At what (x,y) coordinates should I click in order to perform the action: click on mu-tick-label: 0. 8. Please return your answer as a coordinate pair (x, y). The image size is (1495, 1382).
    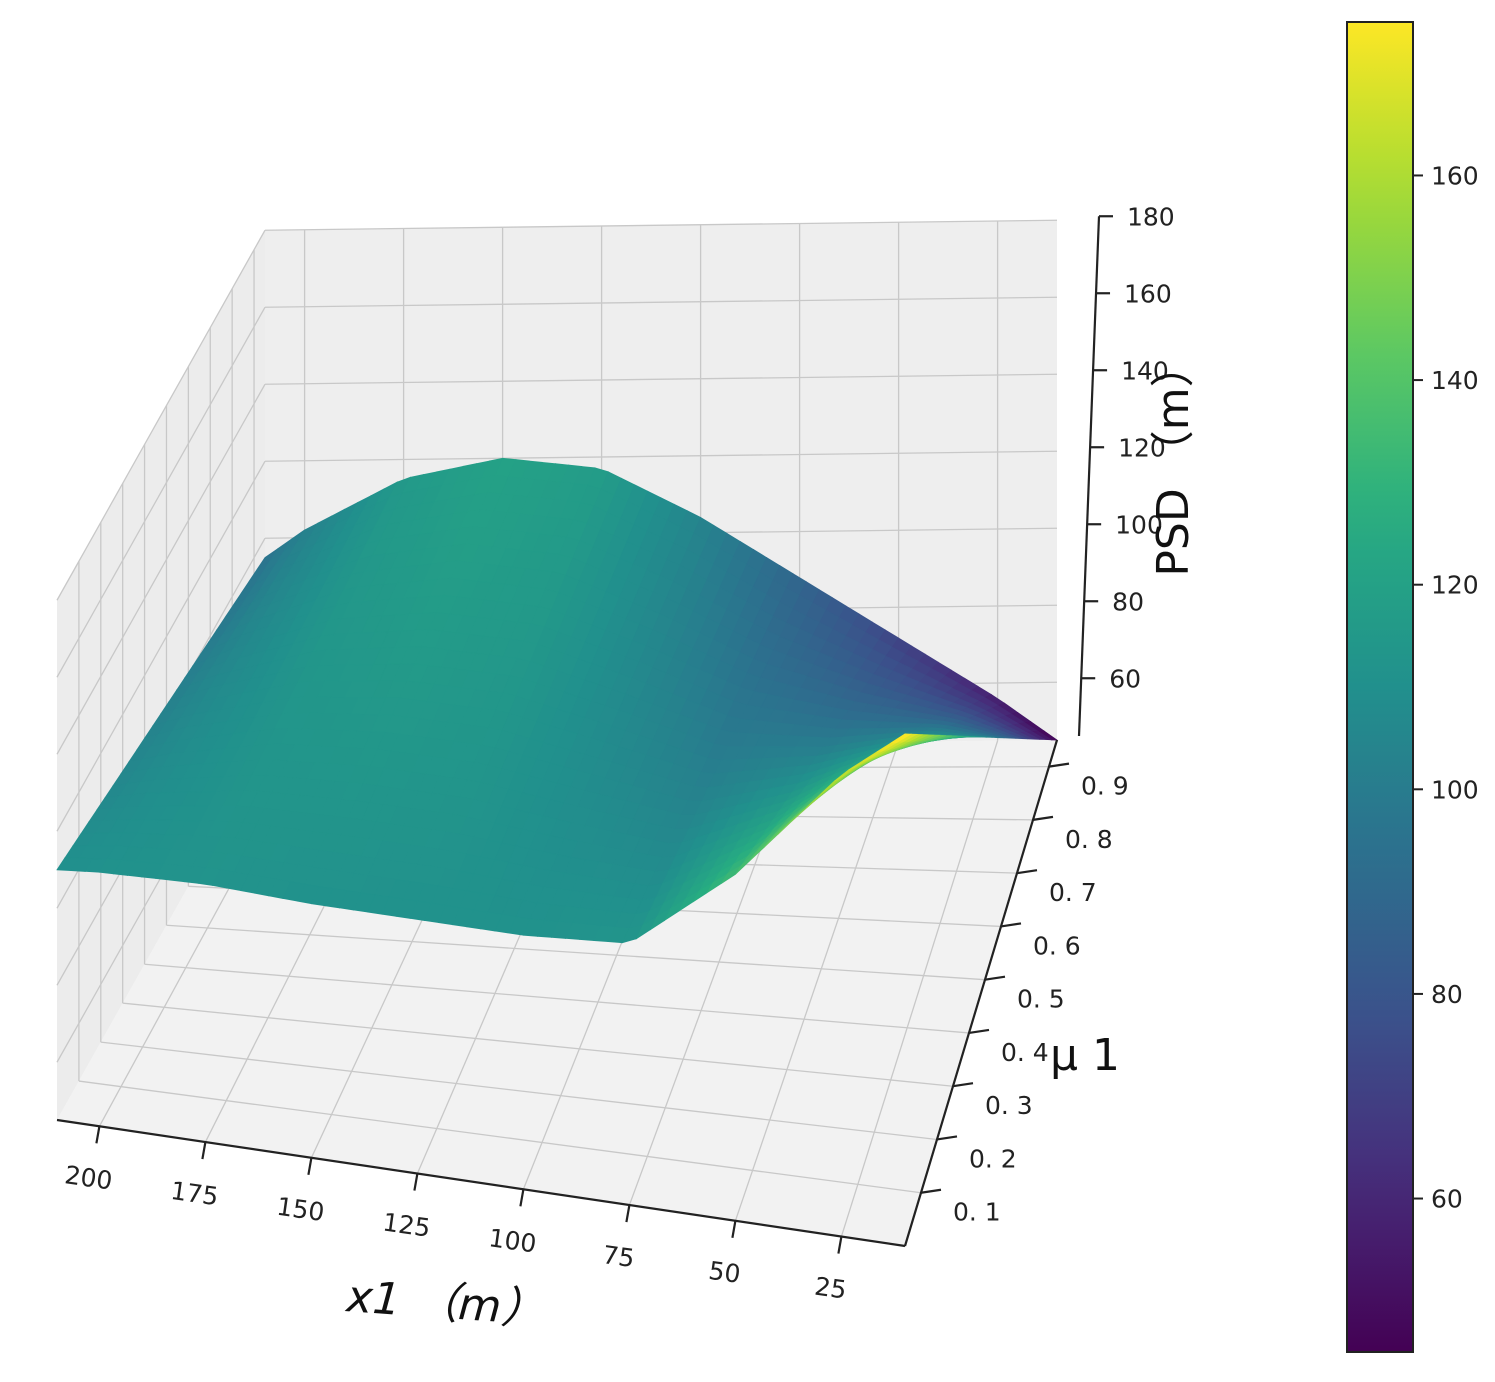
    Looking at the image, I should click on (1089, 839).